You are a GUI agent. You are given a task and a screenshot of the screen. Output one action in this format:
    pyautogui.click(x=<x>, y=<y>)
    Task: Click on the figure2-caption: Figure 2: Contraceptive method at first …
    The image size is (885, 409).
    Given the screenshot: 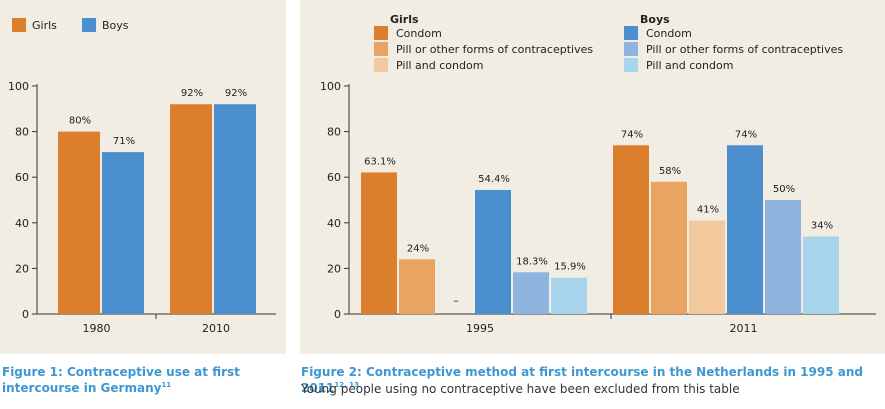 What is the action you would take?
    pyautogui.click(x=593, y=380)
    